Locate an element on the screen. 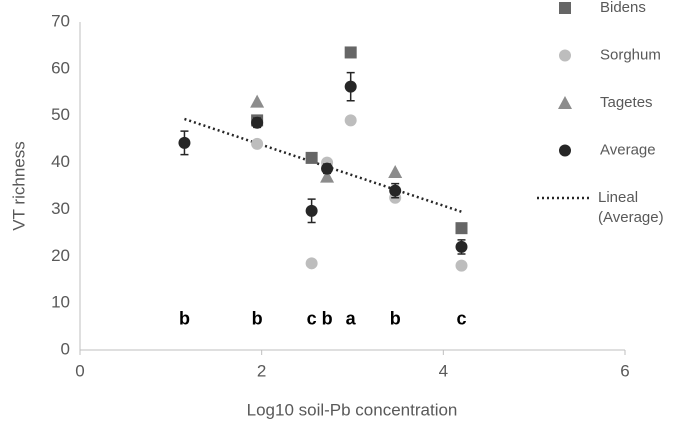  y-tick-label: 10 is located at coordinates (60, 302).